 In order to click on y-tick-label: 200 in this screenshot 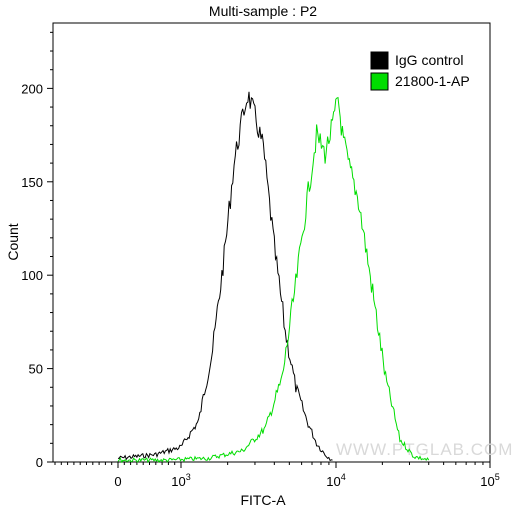, I will do `click(32, 88)`.